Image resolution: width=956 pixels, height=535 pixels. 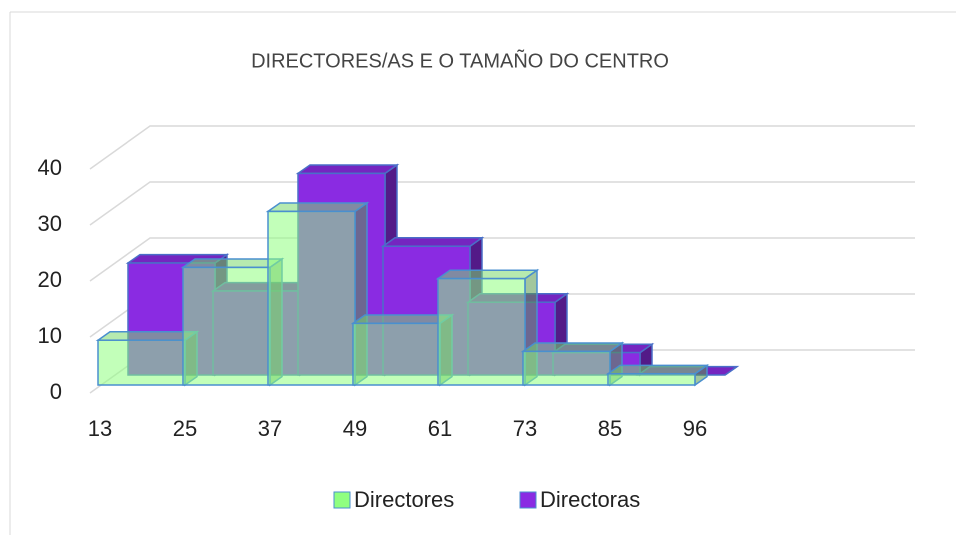 I want to click on x-tick-label: 37, so click(x=270, y=428).